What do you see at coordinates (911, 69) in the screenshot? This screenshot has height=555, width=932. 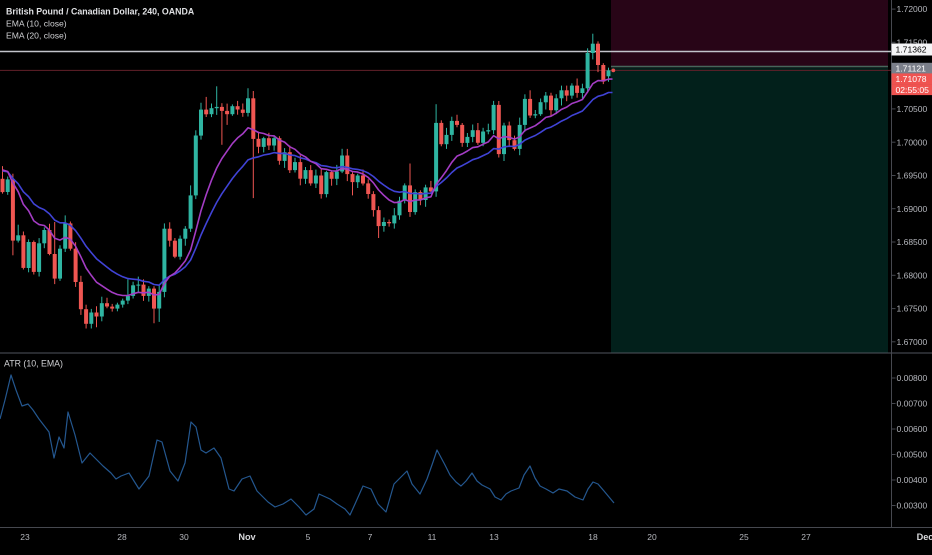 I see `svg-text: 1.71121` at bounding box center [911, 69].